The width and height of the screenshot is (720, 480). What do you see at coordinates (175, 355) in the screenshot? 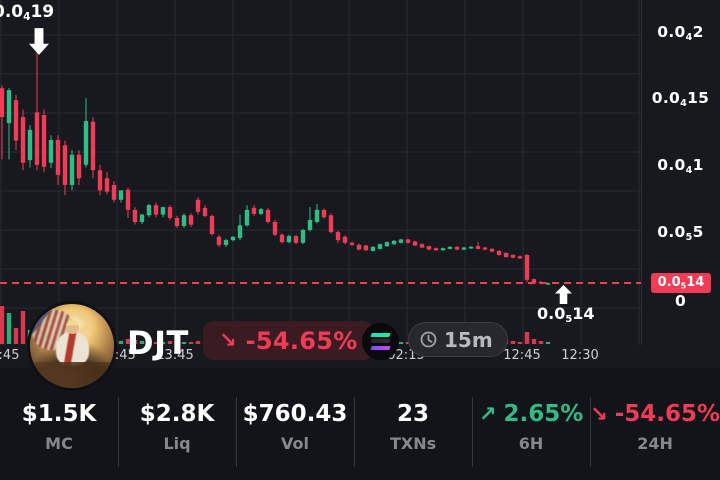
I see `time-axis-label: 13:45` at bounding box center [175, 355].